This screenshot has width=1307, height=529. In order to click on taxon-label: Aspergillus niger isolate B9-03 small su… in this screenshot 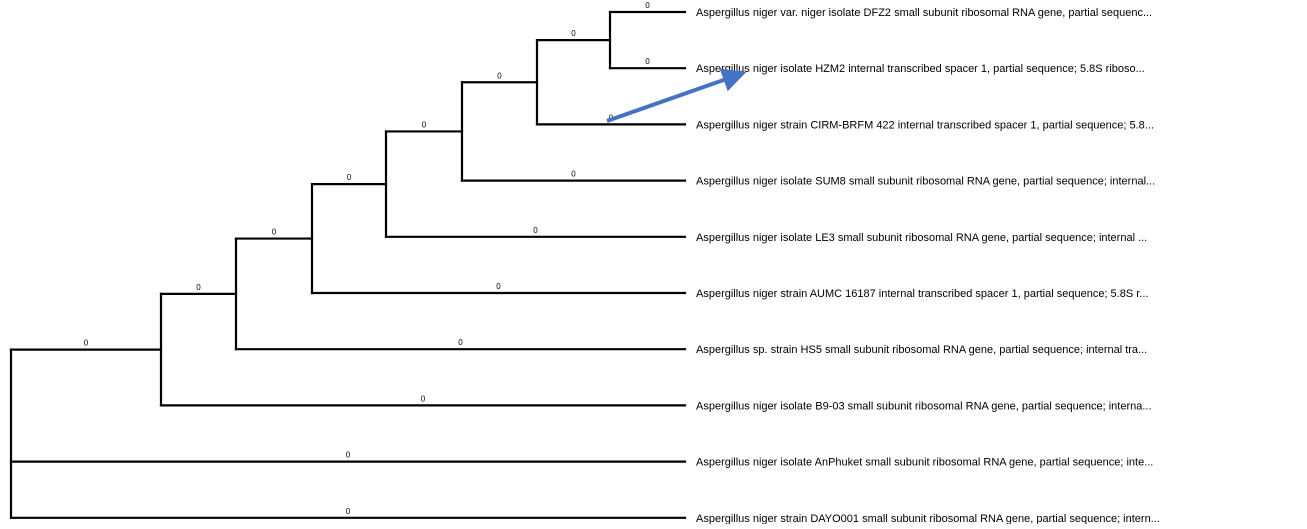, I will do `click(924, 406)`.